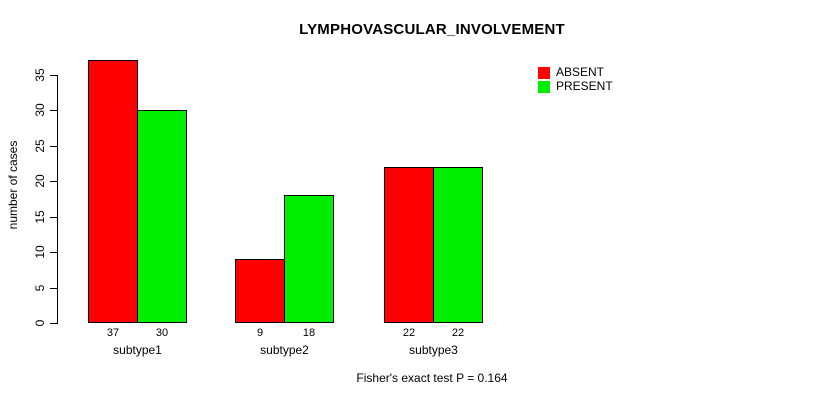  What do you see at coordinates (40, 287) in the screenshot?
I see `y-tick-label: 5` at bounding box center [40, 287].